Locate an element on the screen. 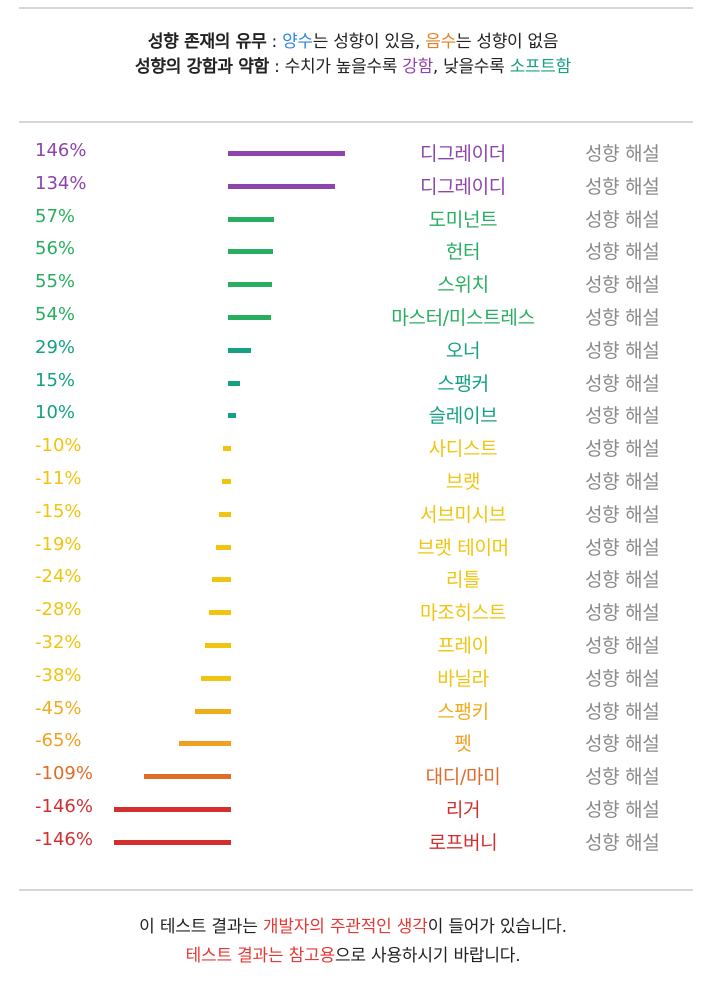 The image size is (706, 1000). row-percent: 55% is located at coordinates (55, 282).